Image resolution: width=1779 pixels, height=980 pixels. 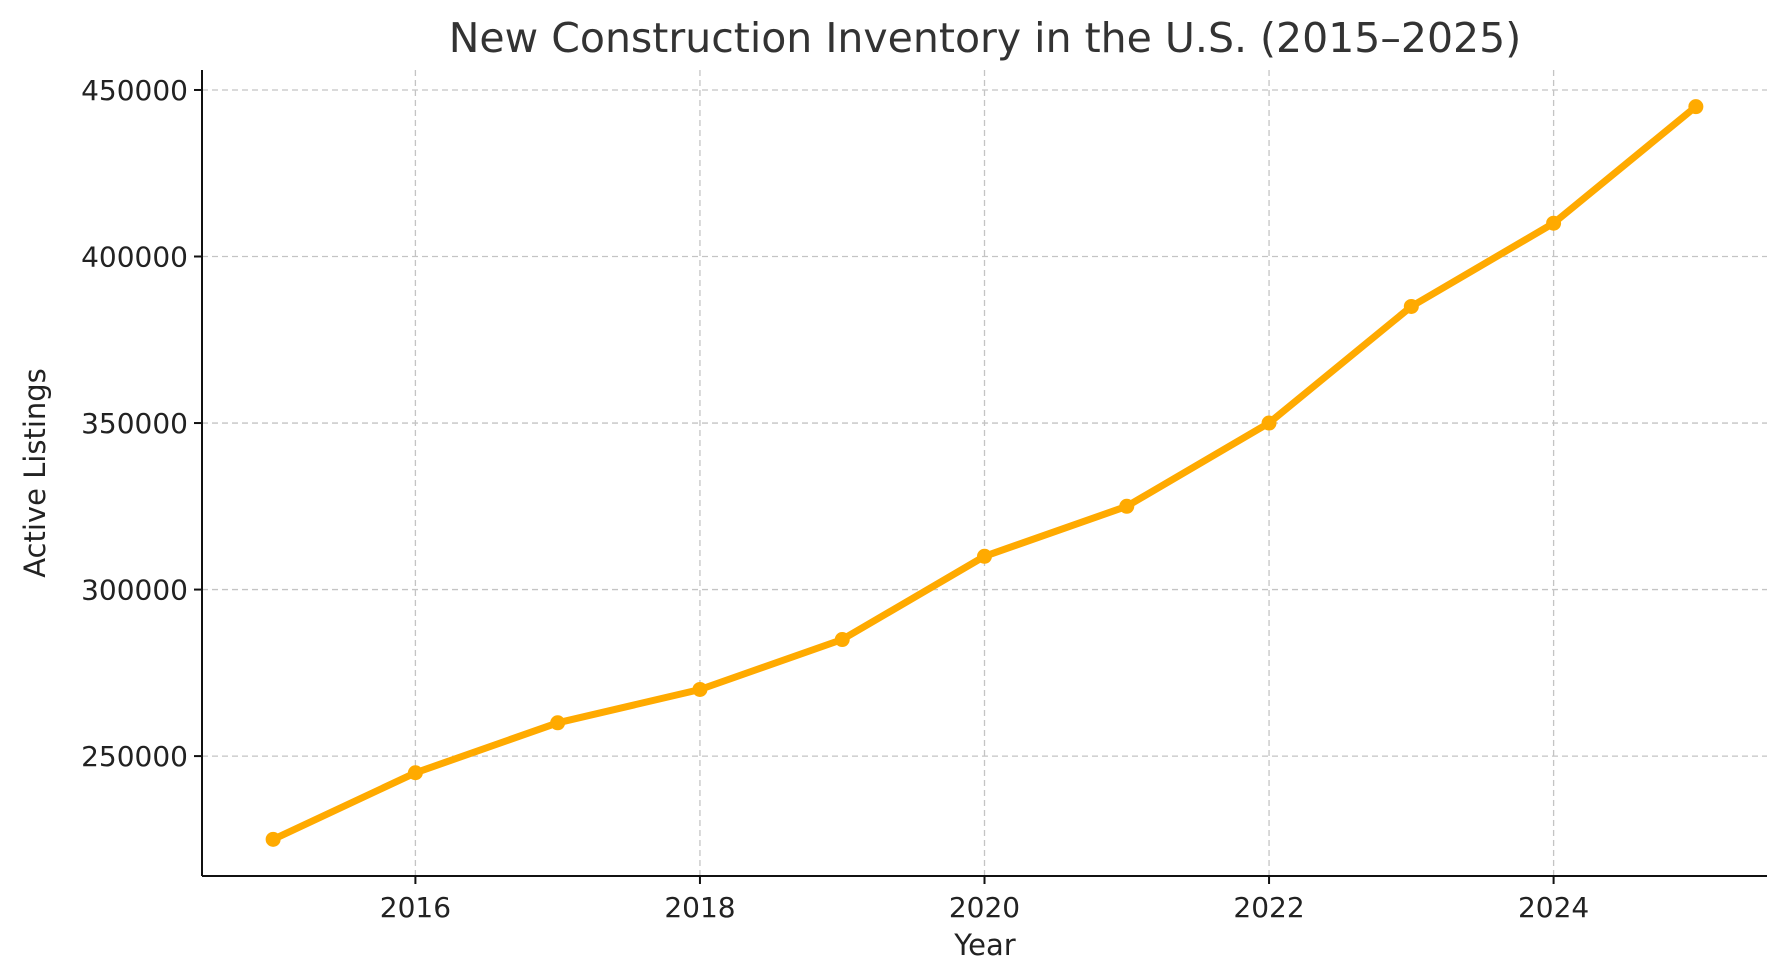 What do you see at coordinates (35, 473) in the screenshot?
I see `y-axis-label: Active Listings` at bounding box center [35, 473].